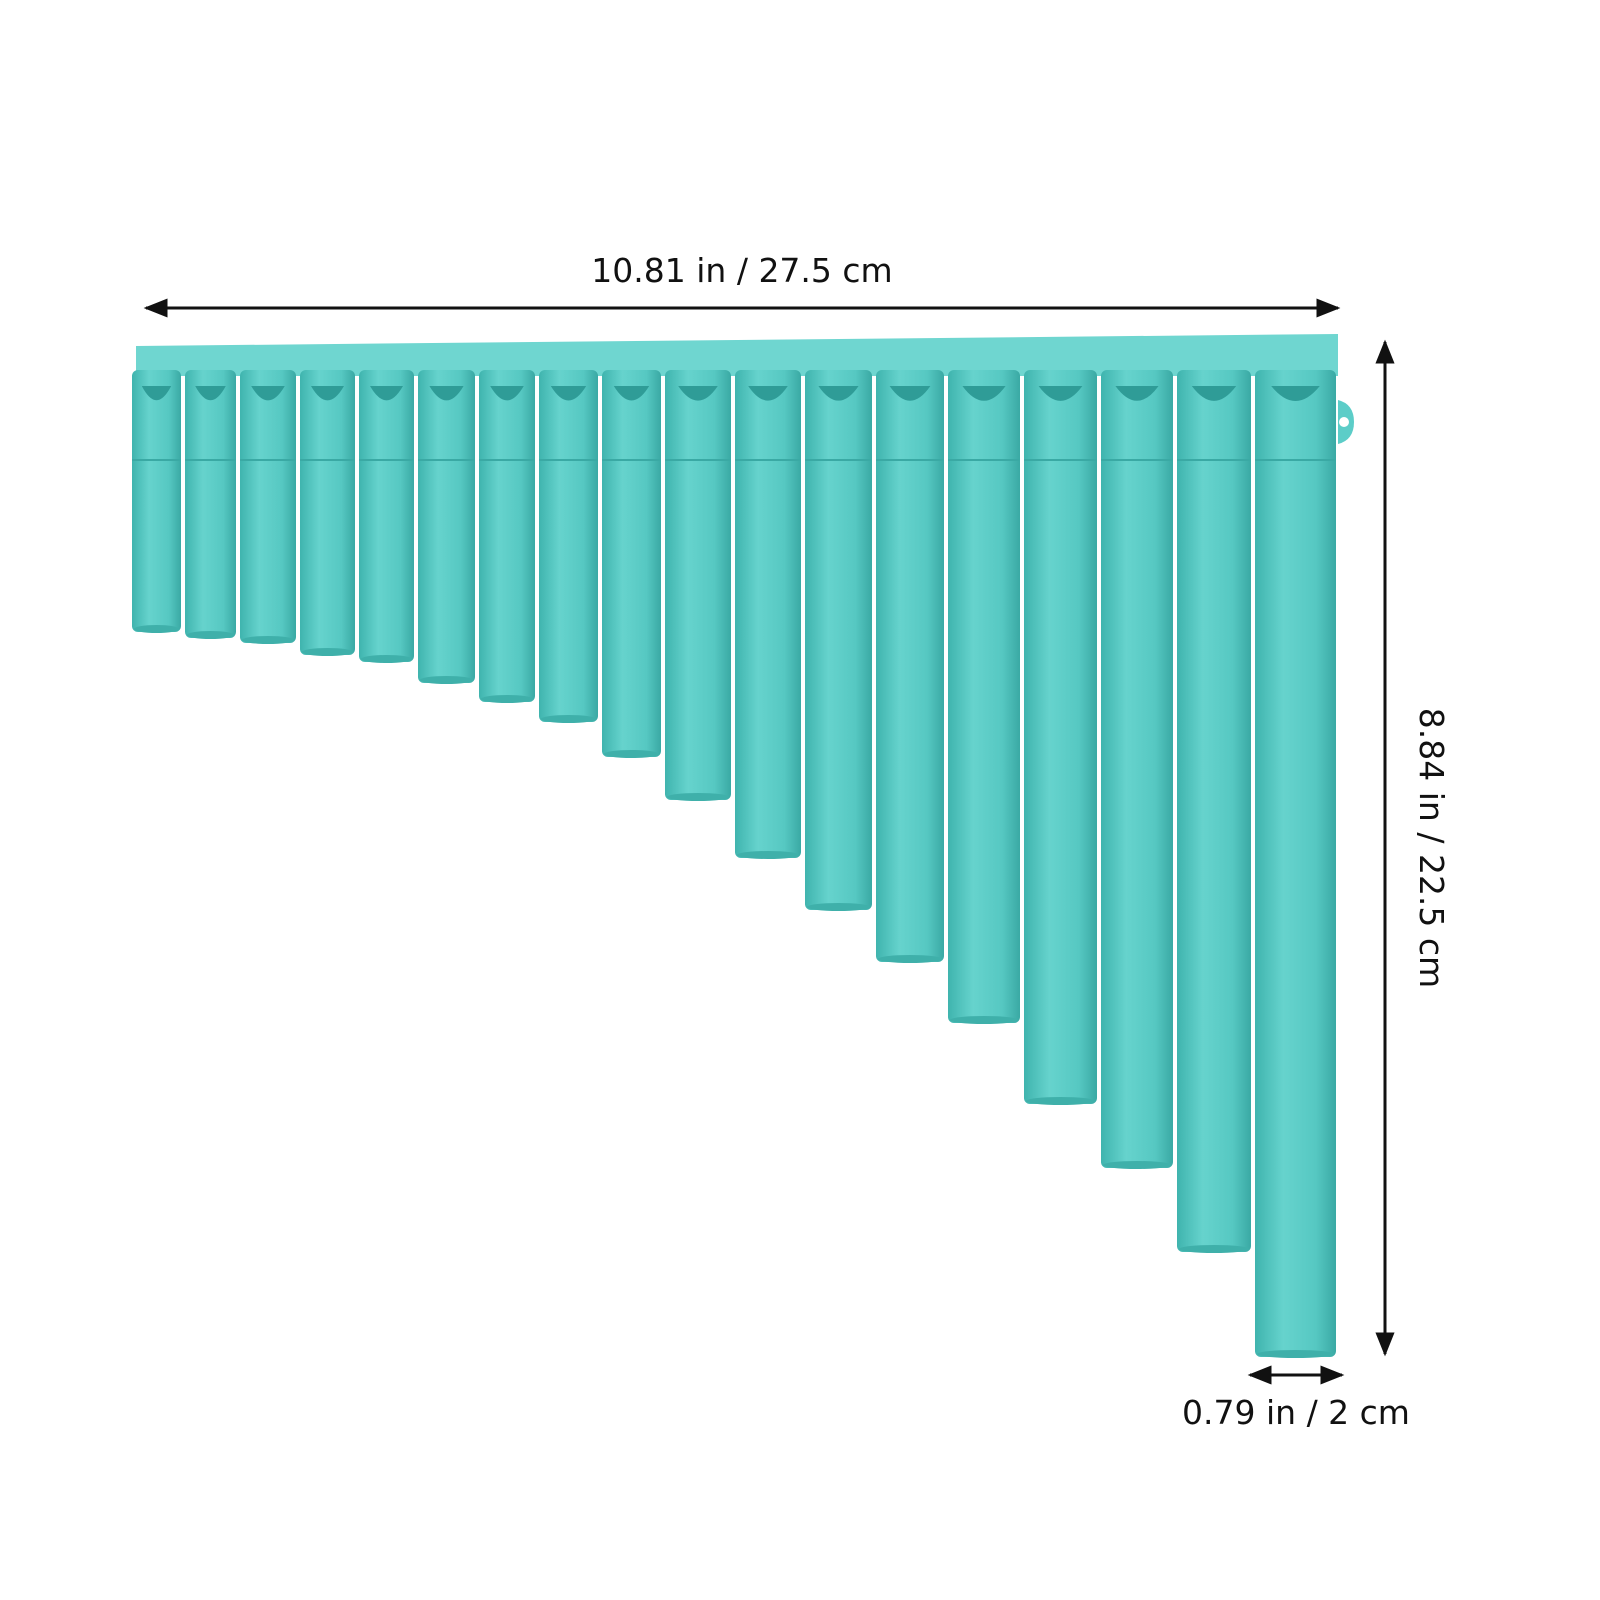 The width and height of the screenshot is (1600, 1600). Describe the element at coordinates (1296, 1412) in the screenshot. I see `pipe-width-label: 0.79 in / 2 cm` at that location.